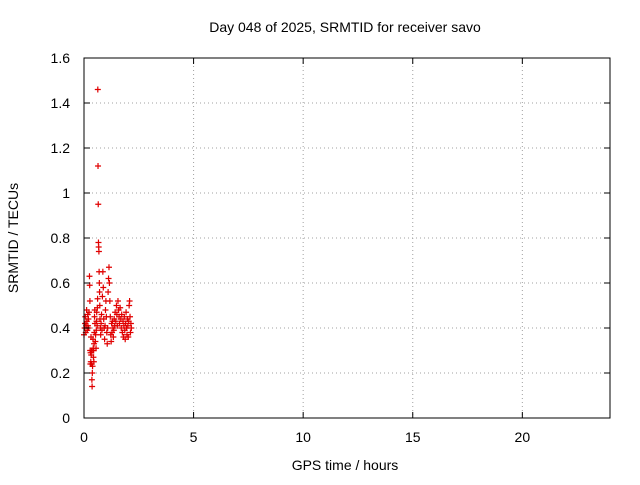  What do you see at coordinates (66, 418) in the screenshot?
I see `y-tick-label: 0` at bounding box center [66, 418].